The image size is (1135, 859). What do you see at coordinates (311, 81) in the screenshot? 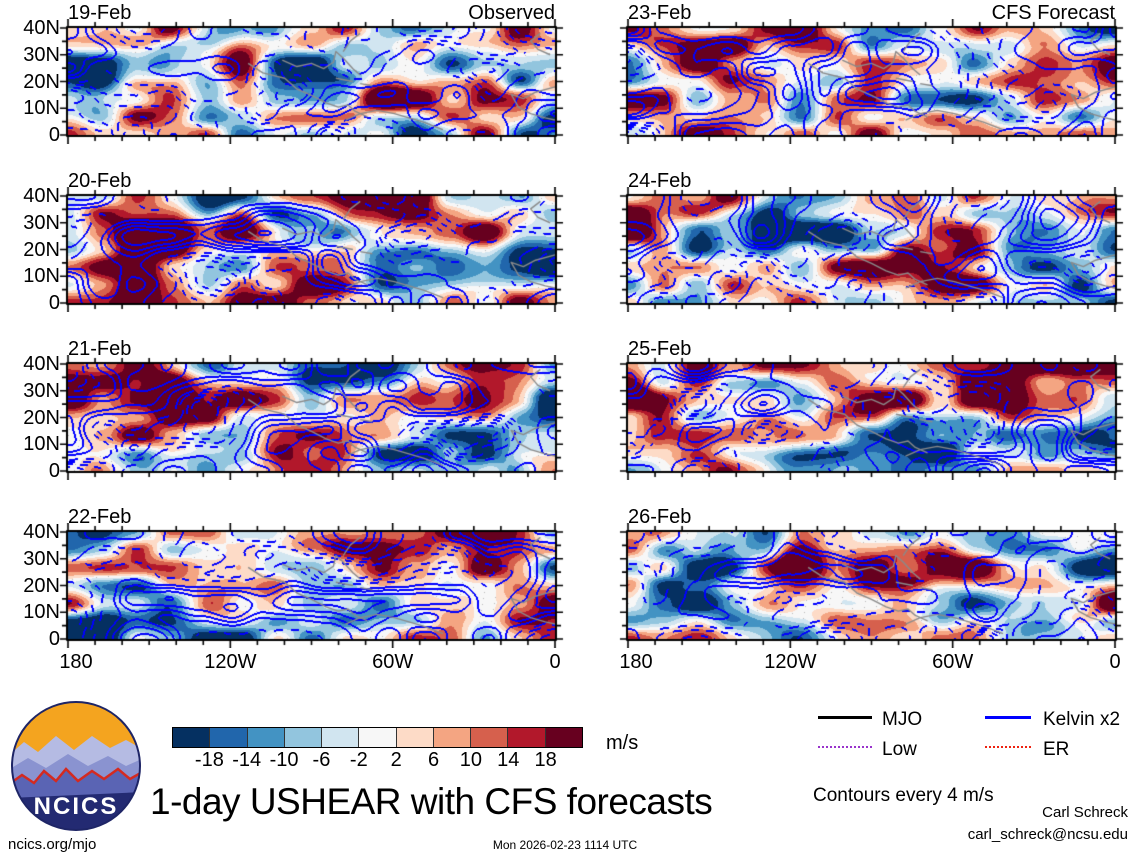
I see `map-panel-19-feb` at bounding box center [311, 81].